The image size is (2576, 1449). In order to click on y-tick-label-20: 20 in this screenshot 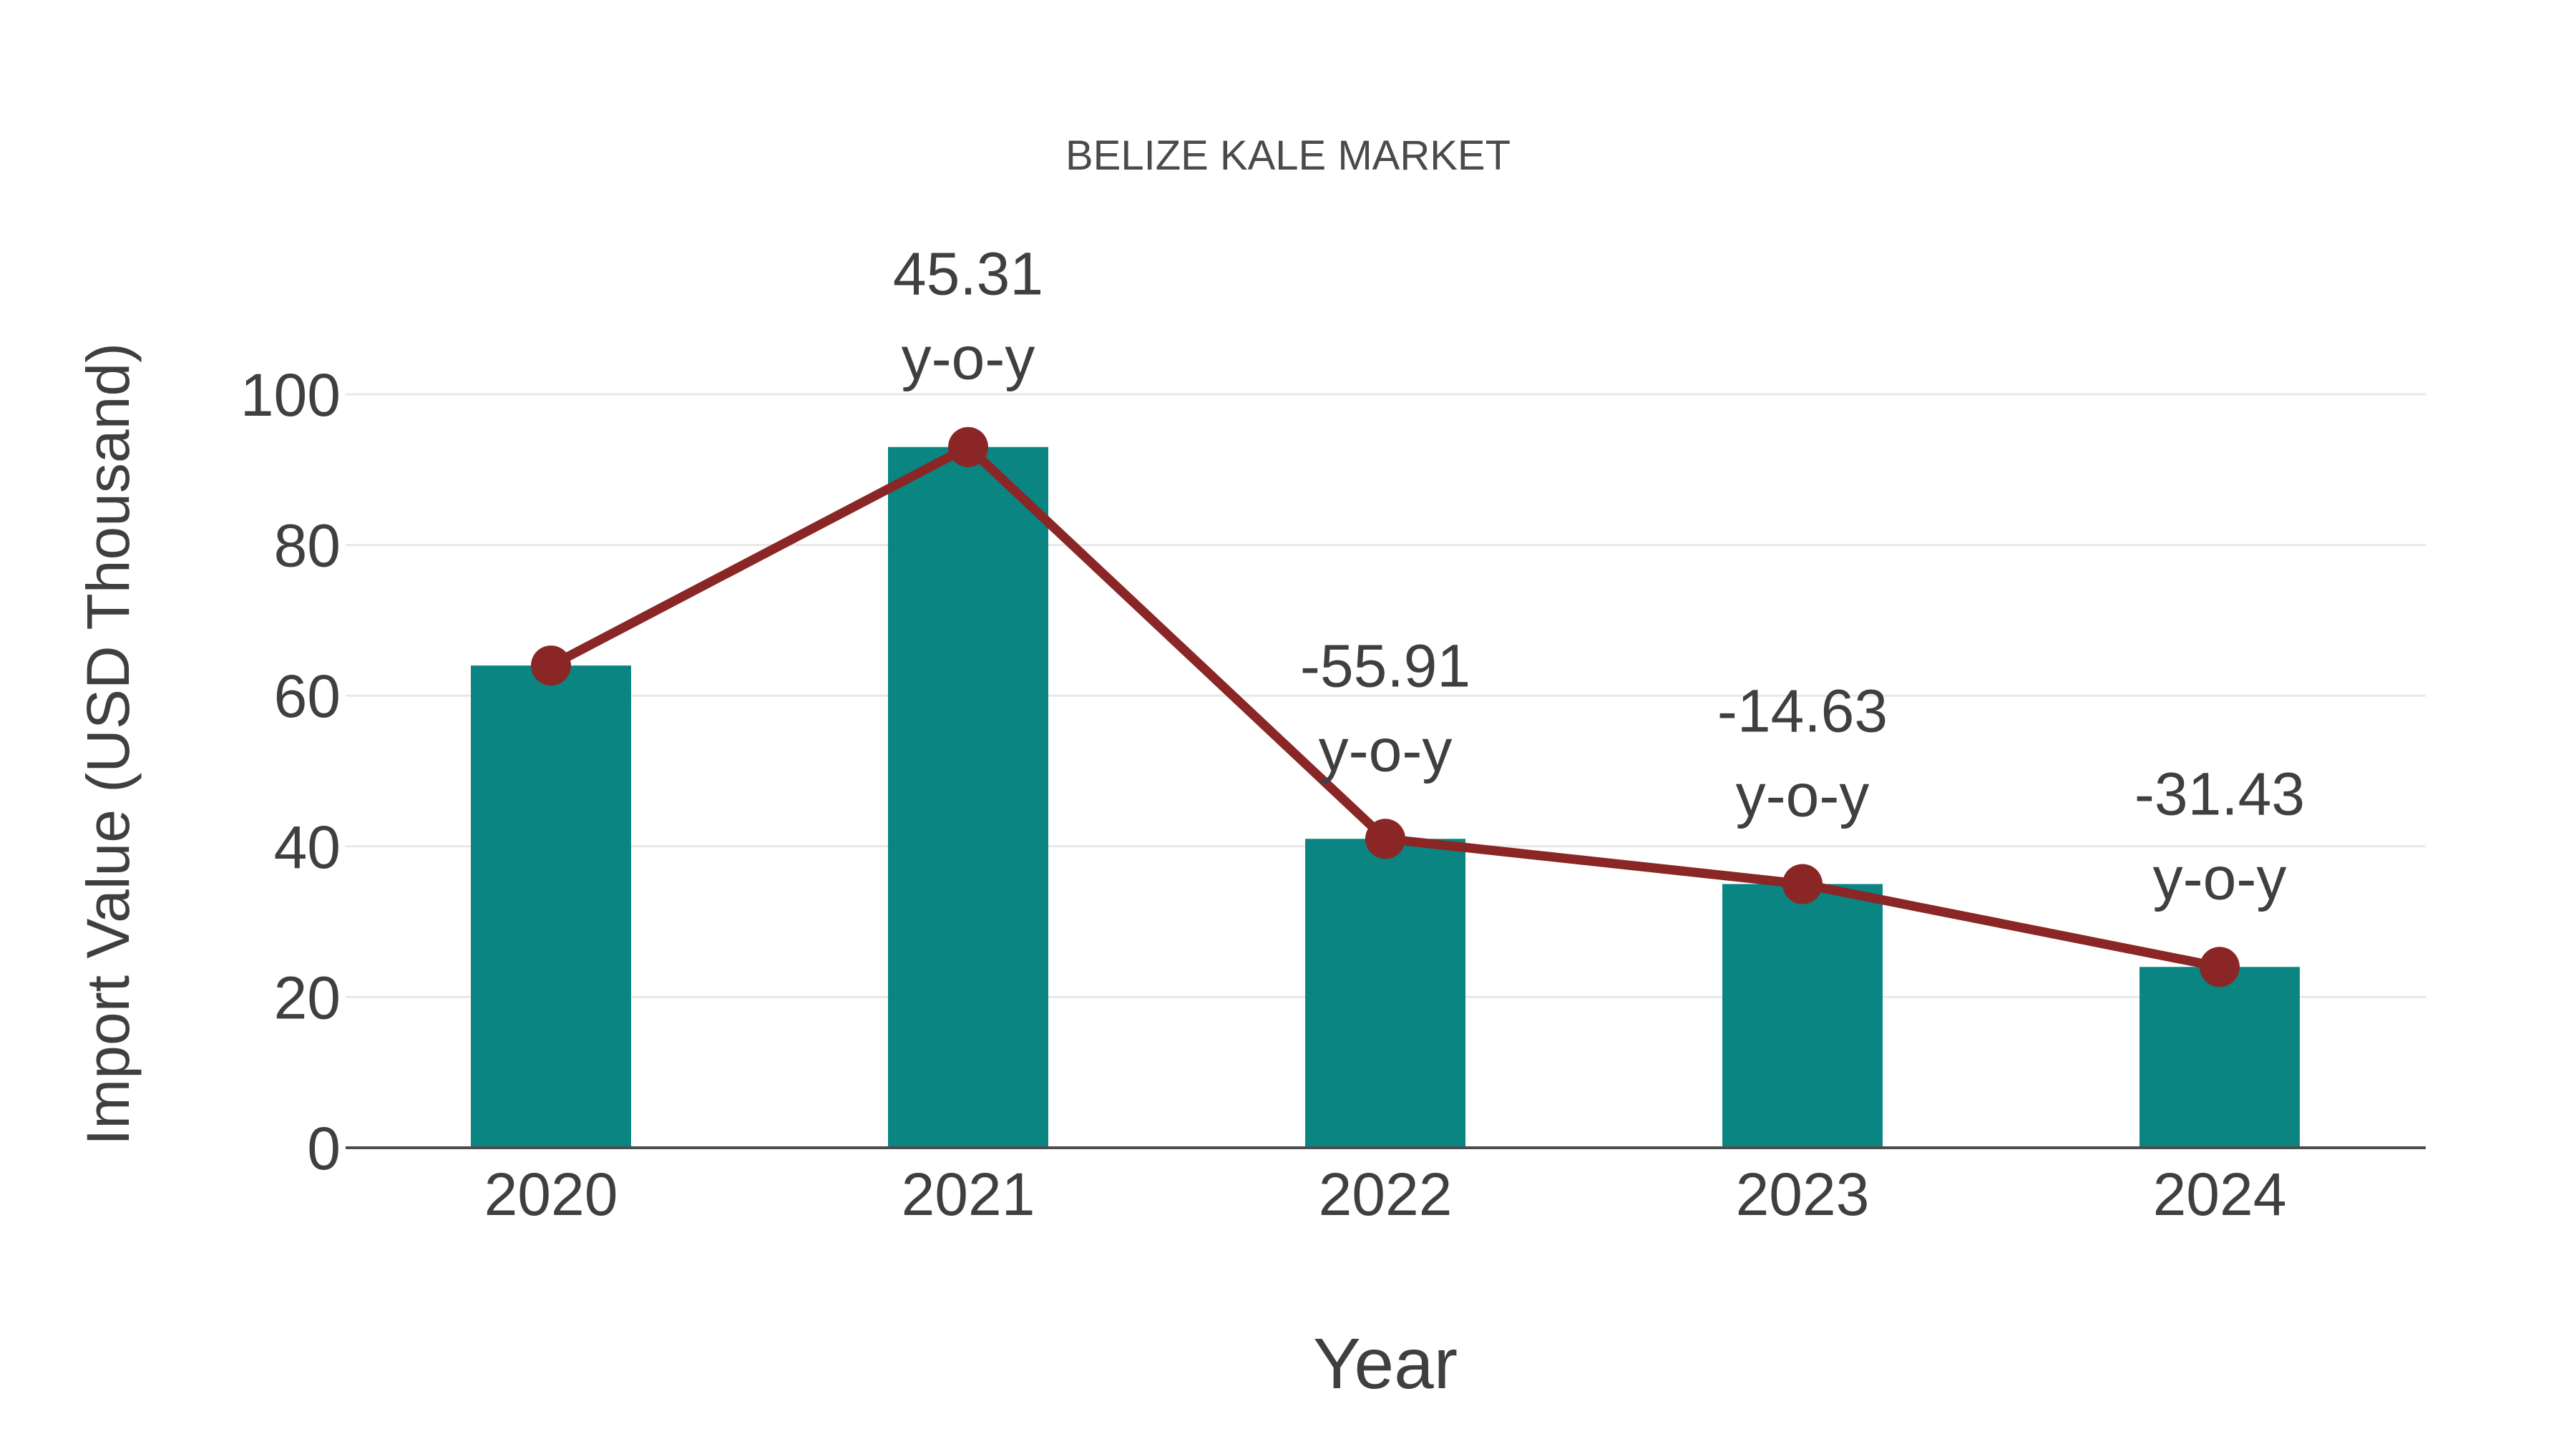, I will do `click(307, 997)`.